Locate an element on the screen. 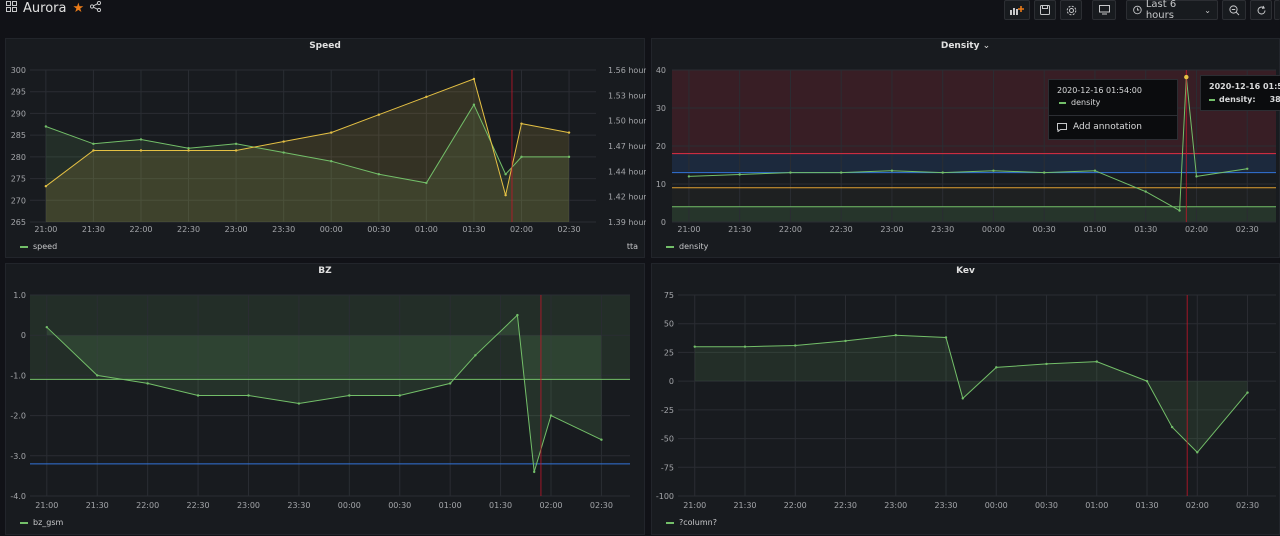  y-tick-label: 295 is located at coordinates (18, 92).